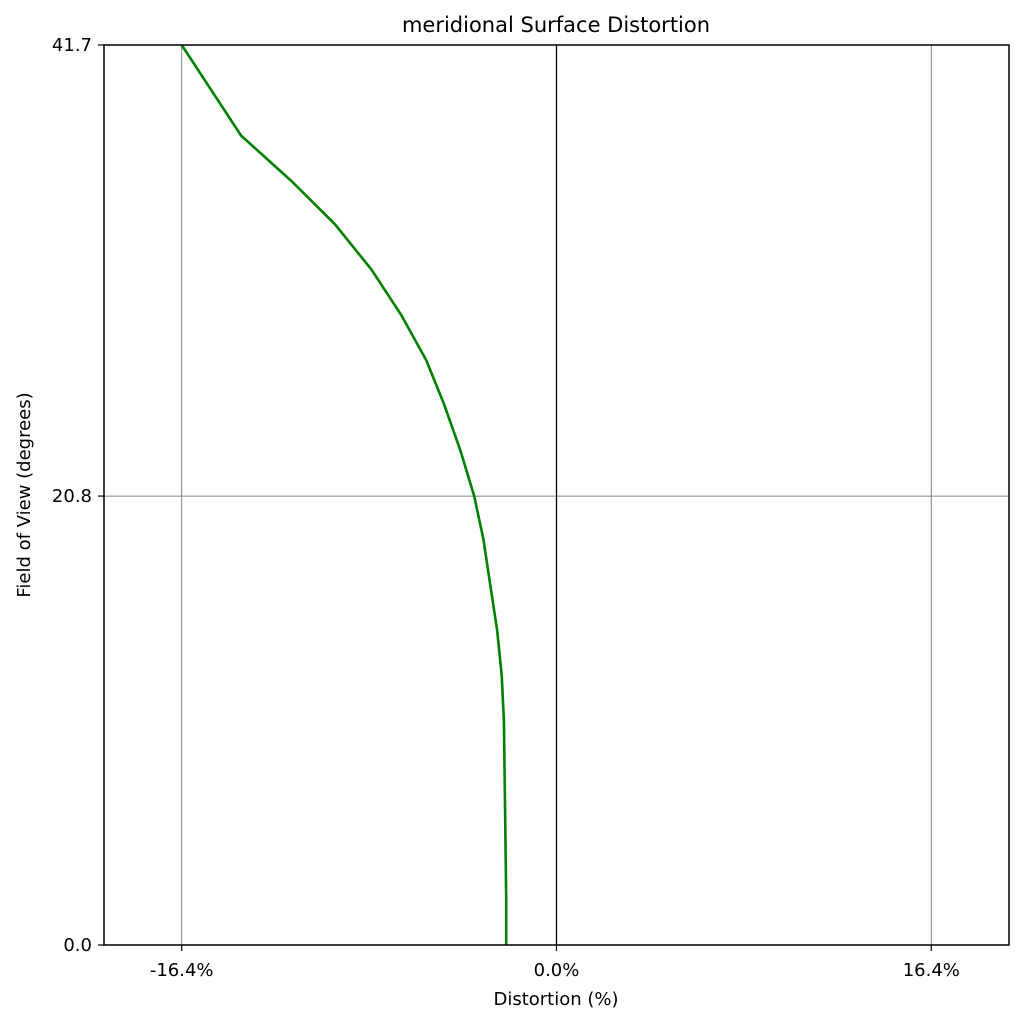 The width and height of the screenshot is (1024, 1024). What do you see at coordinates (556, 25) in the screenshot?
I see `chart-title: meridional Surface Distortion` at bounding box center [556, 25].